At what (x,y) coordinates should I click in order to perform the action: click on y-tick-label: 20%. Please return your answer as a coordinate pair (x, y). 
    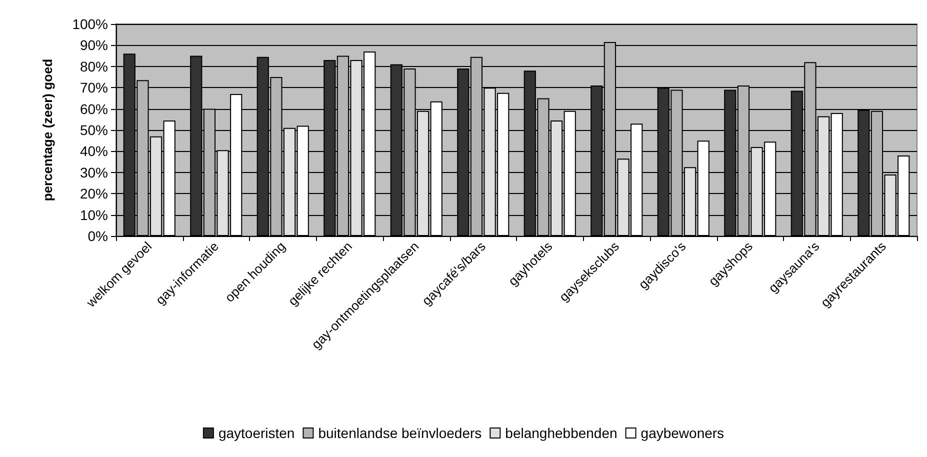
    Looking at the image, I should click on (94, 194).